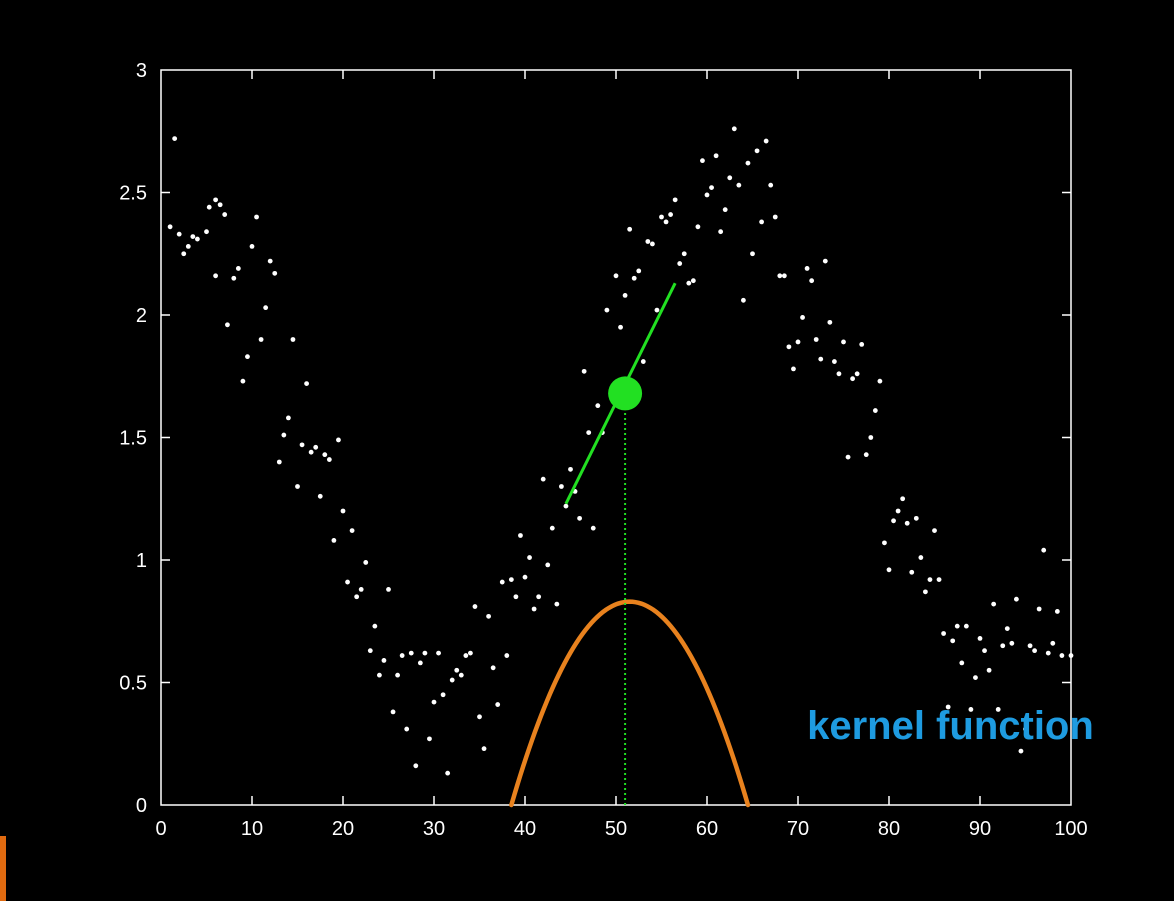  I want to click on x-tick-label: 100, so click(1070, 829).